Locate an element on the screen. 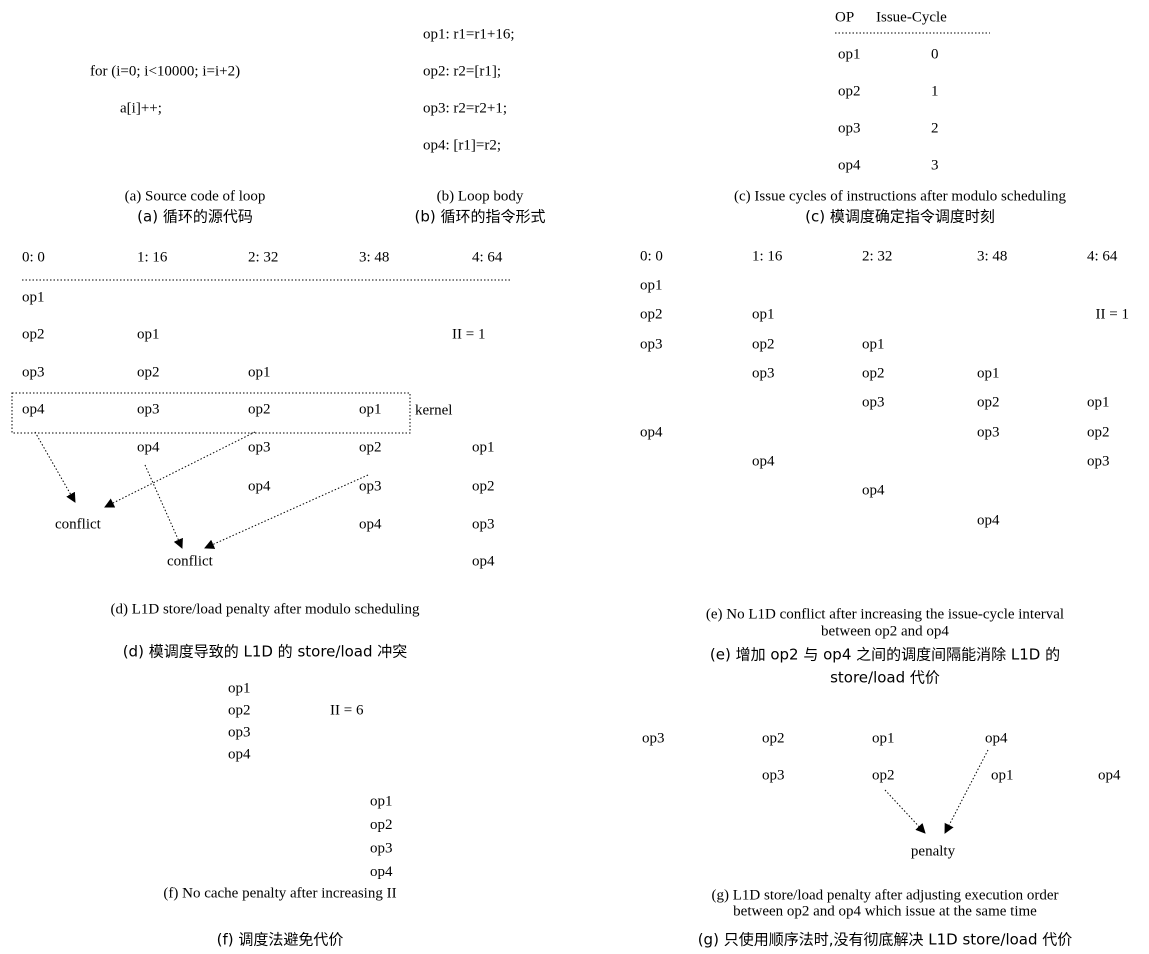  code-line: op1: r1=r1+16; is located at coordinates (469, 34).